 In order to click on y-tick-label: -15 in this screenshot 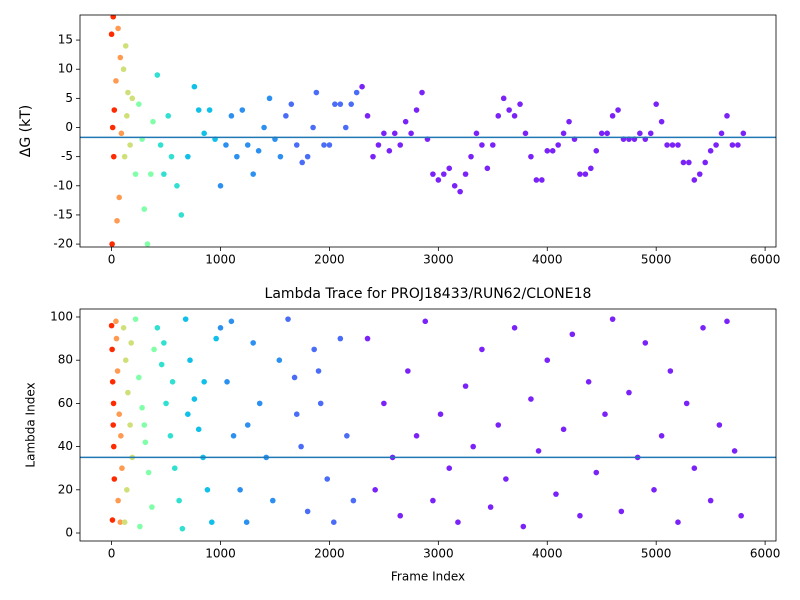, I will do `click(63, 214)`.